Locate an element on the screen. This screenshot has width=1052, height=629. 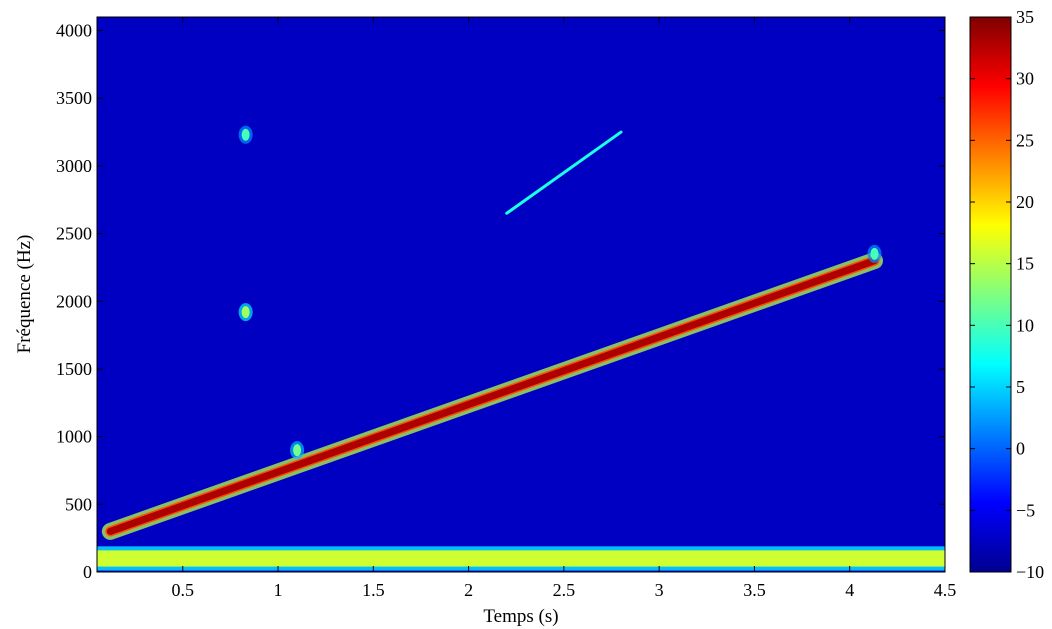
x-tick-label: 3 is located at coordinates (659, 590).